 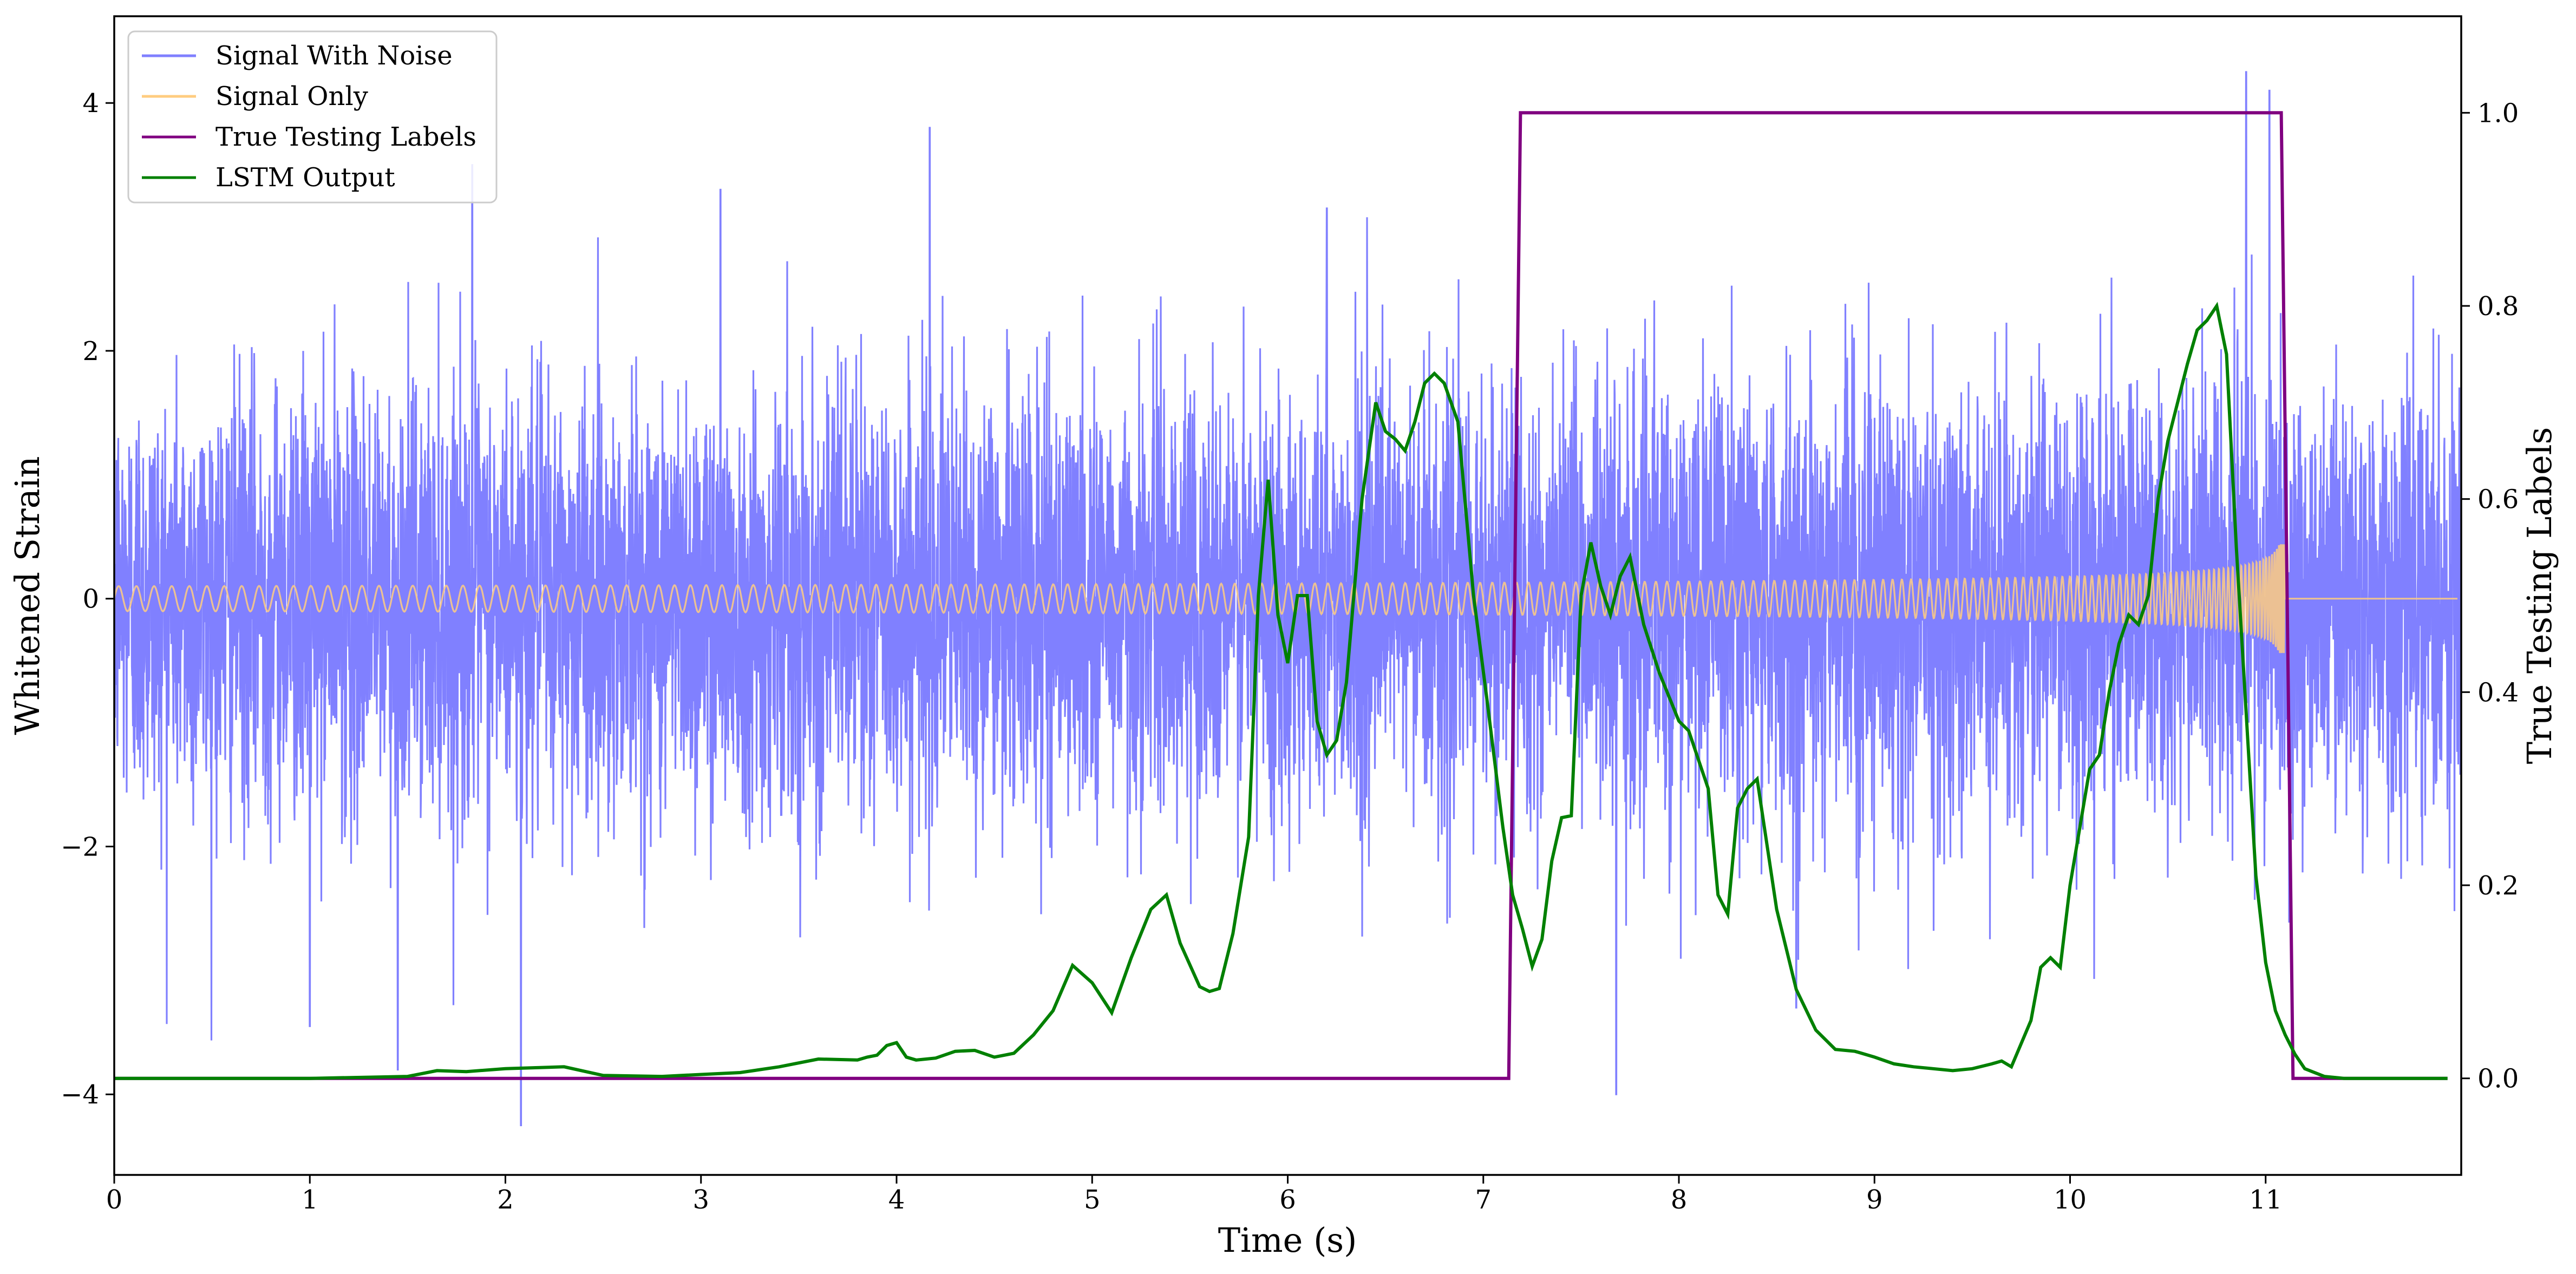 What do you see at coordinates (1194, 1195) in the screenshot?
I see `x-axis: 0 1 2 3 4 5 6 7 8 9 10 11` at bounding box center [1194, 1195].